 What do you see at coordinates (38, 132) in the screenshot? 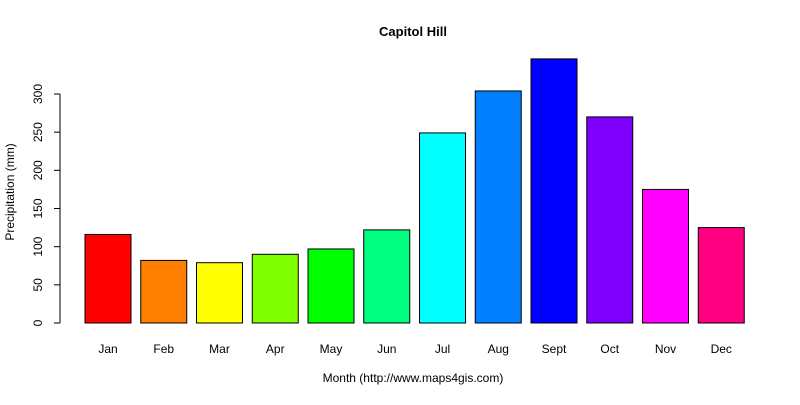
I see `y-tick-label: 250` at bounding box center [38, 132].